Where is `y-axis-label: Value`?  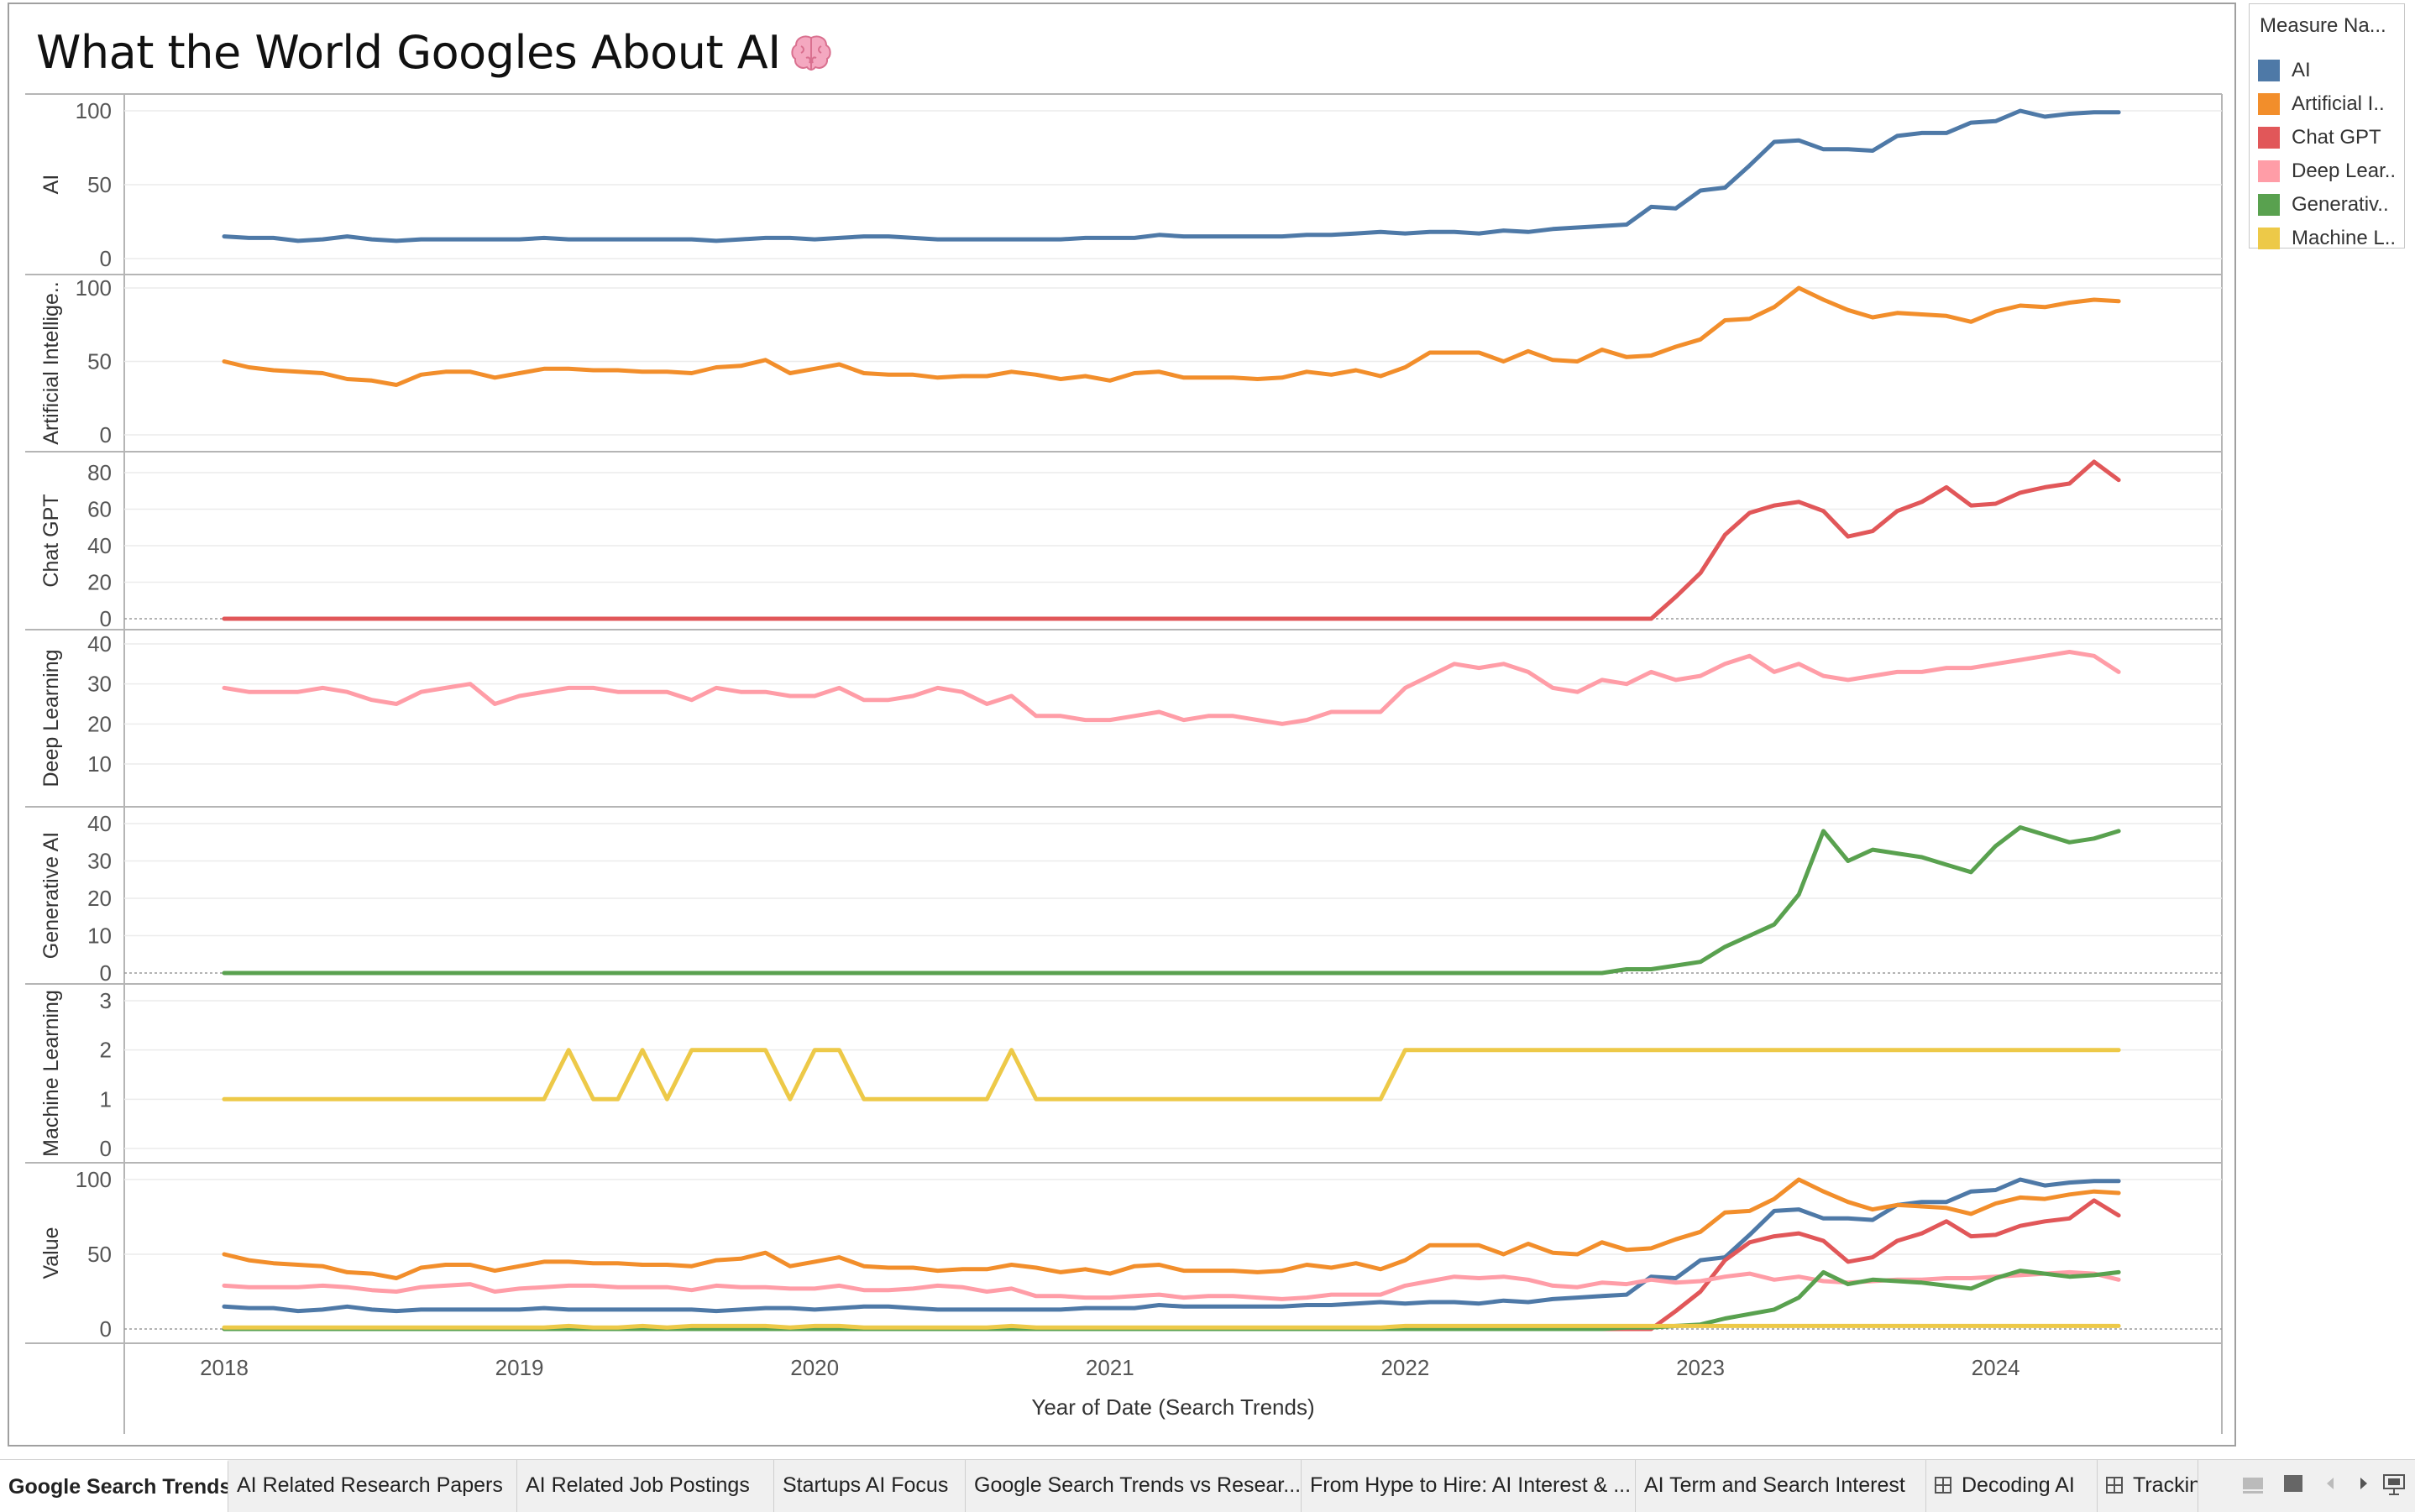
y-axis-label: Value is located at coordinates (51, 1253).